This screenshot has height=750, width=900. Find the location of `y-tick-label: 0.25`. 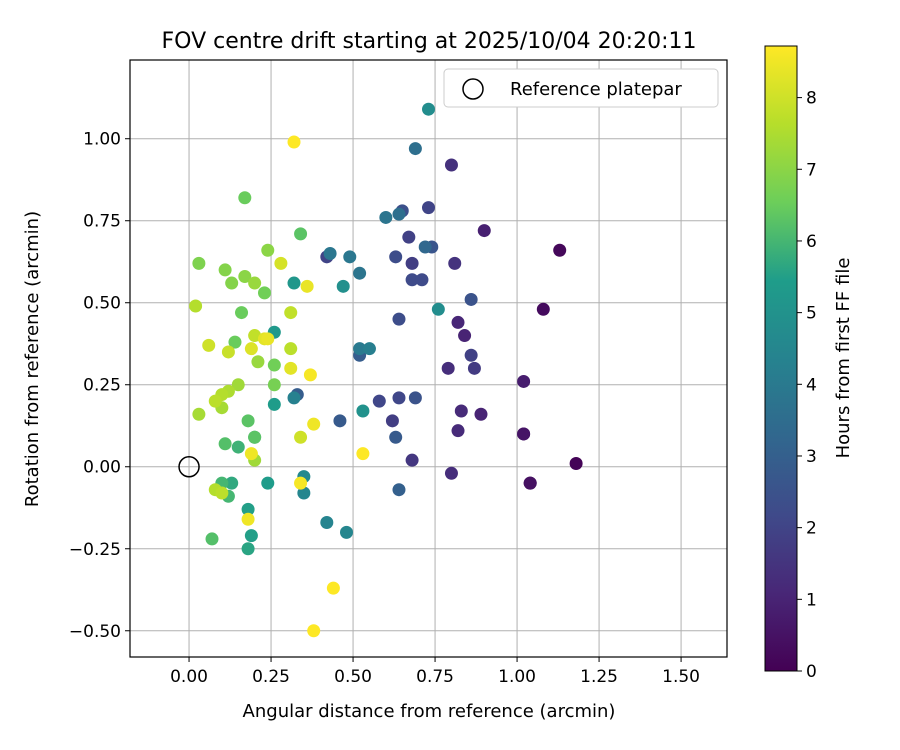

y-tick-label: 0.25 is located at coordinates (102, 386).